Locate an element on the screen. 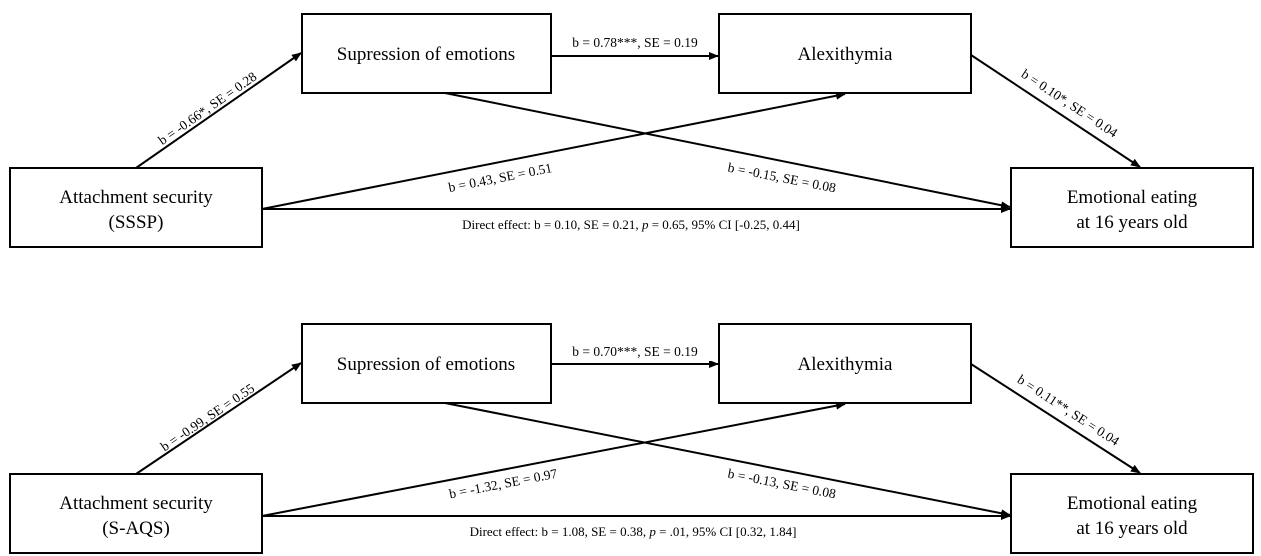 Image resolution: width=1261 pixels, height=556 pixels. path-label-m2-to-outcome: b = 0.11**, SE = 0.04 is located at coordinates (1069, 410).